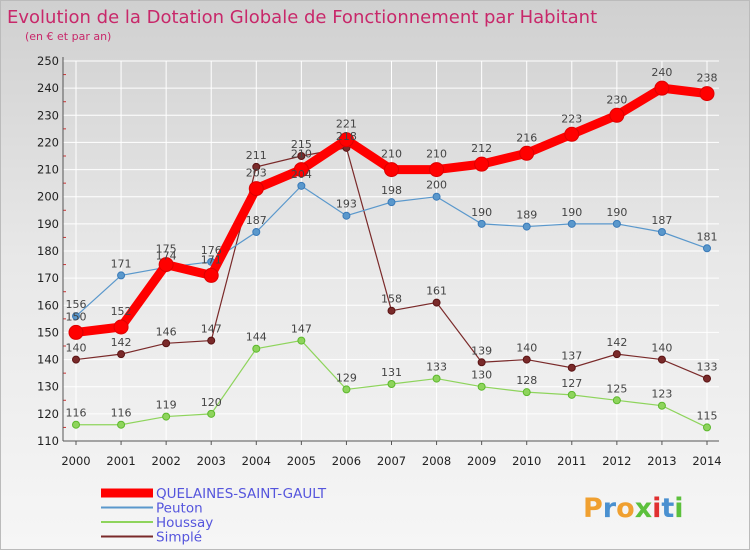 The image size is (750, 550). What do you see at coordinates (166, 461) in the screenshot?
I see `x-tick-label: 2002` at bounding box center [166, 461].